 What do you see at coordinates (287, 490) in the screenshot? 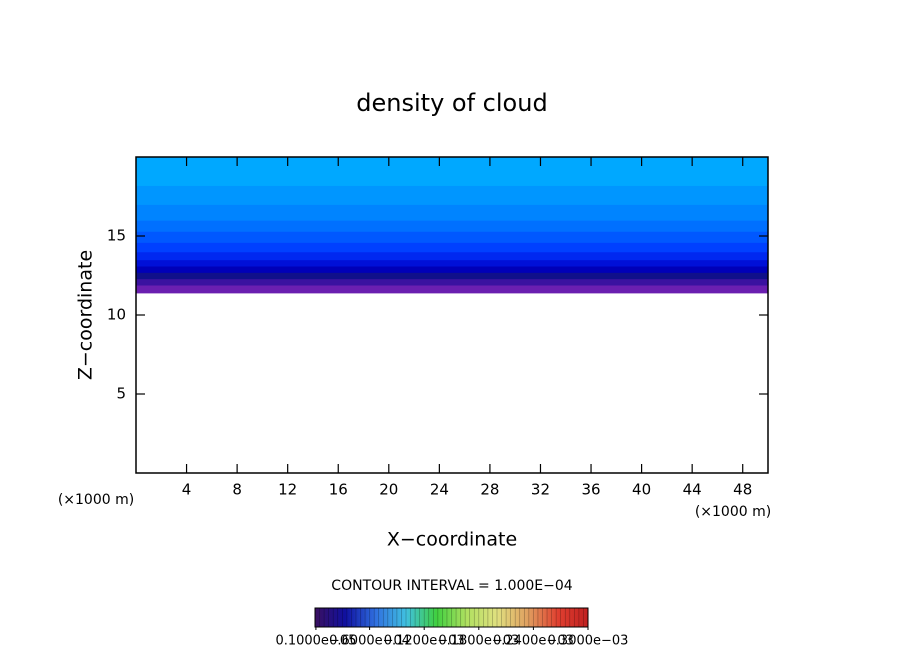
I see `x-tick-label: 12` at bounding box center [287, 490].